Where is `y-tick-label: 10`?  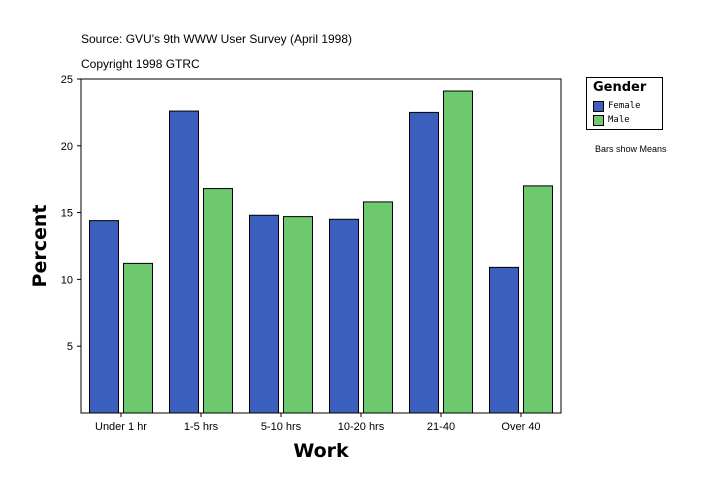
y-tick-label: 10 is located at coordinates (67, 280).